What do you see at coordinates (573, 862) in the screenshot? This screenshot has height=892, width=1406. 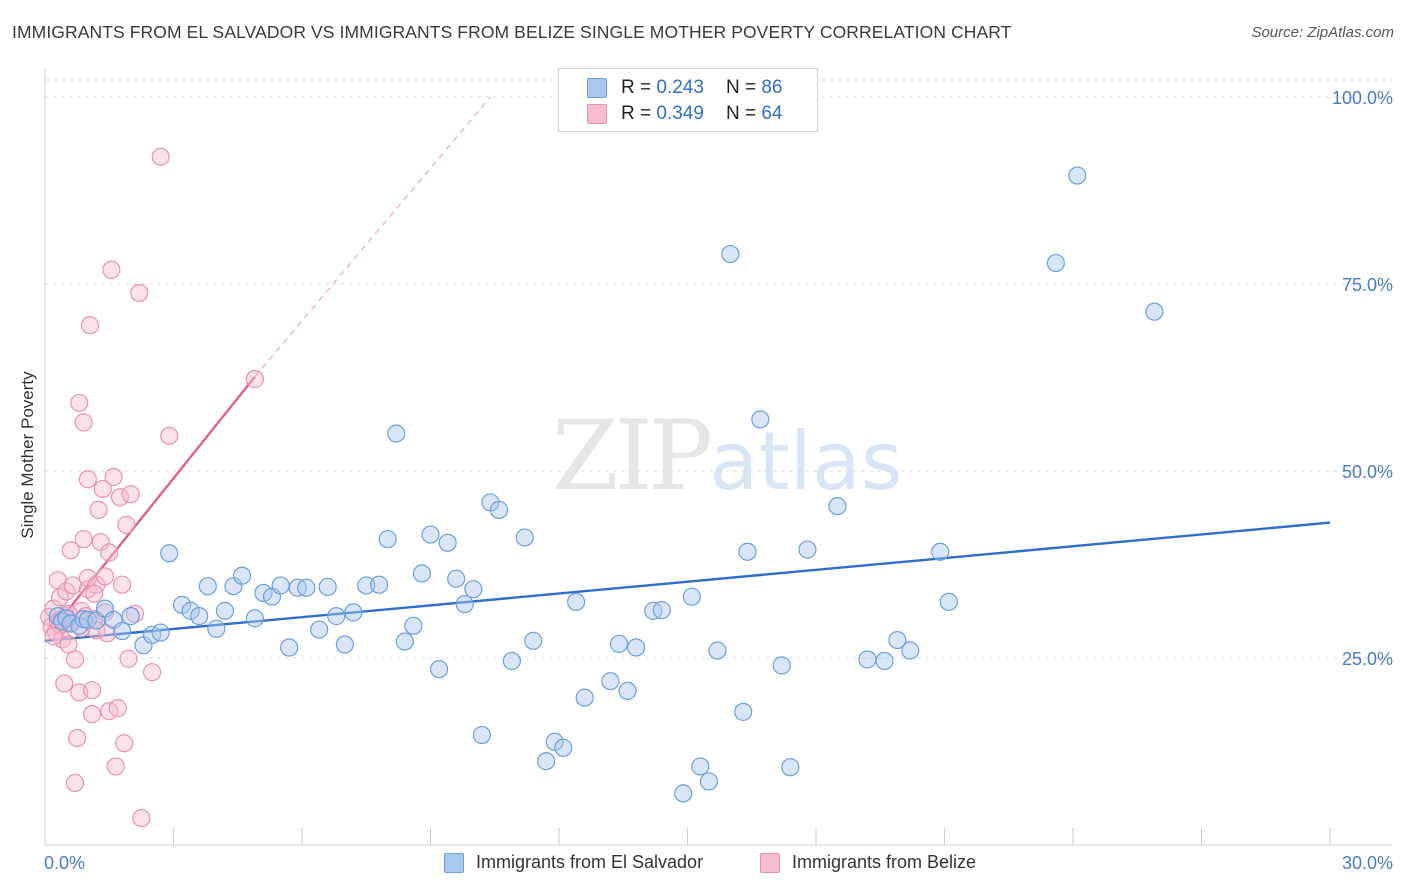 I see `bottom-legend-el-salvador: Immigrants from El Salvador` at bounding box center [573, 862].